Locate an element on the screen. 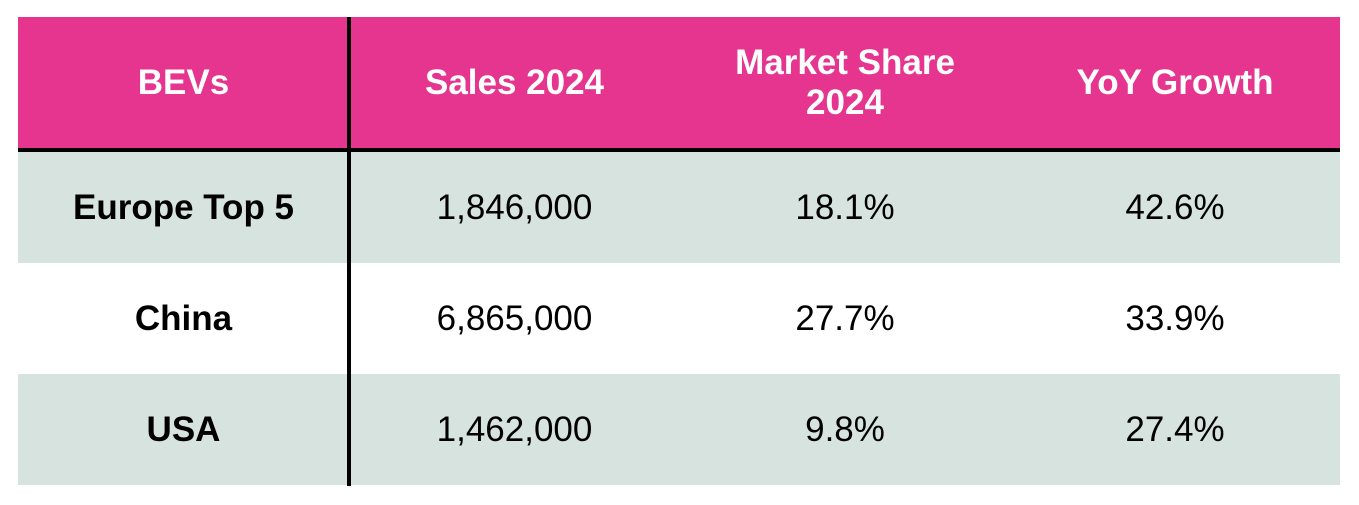 This screenshot has height=505, width=1359. market-share-cell: 9.8% is located at coordinates (845, 429).